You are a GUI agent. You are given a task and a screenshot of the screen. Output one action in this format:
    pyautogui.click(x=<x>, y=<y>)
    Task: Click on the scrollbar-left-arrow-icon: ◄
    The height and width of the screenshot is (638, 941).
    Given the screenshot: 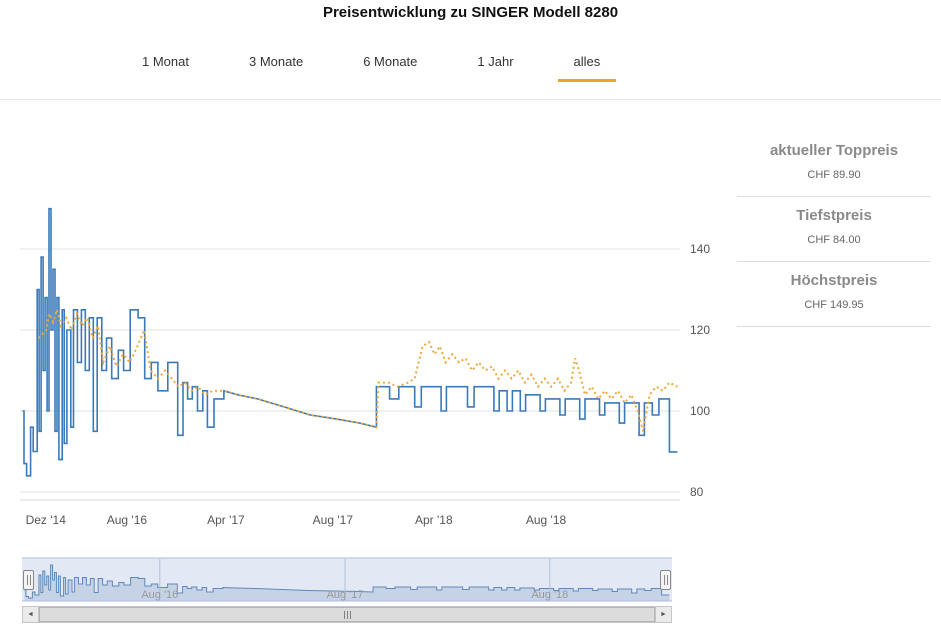 What is the action you would take?
    pyautogui.click(x=30, y=614)
    